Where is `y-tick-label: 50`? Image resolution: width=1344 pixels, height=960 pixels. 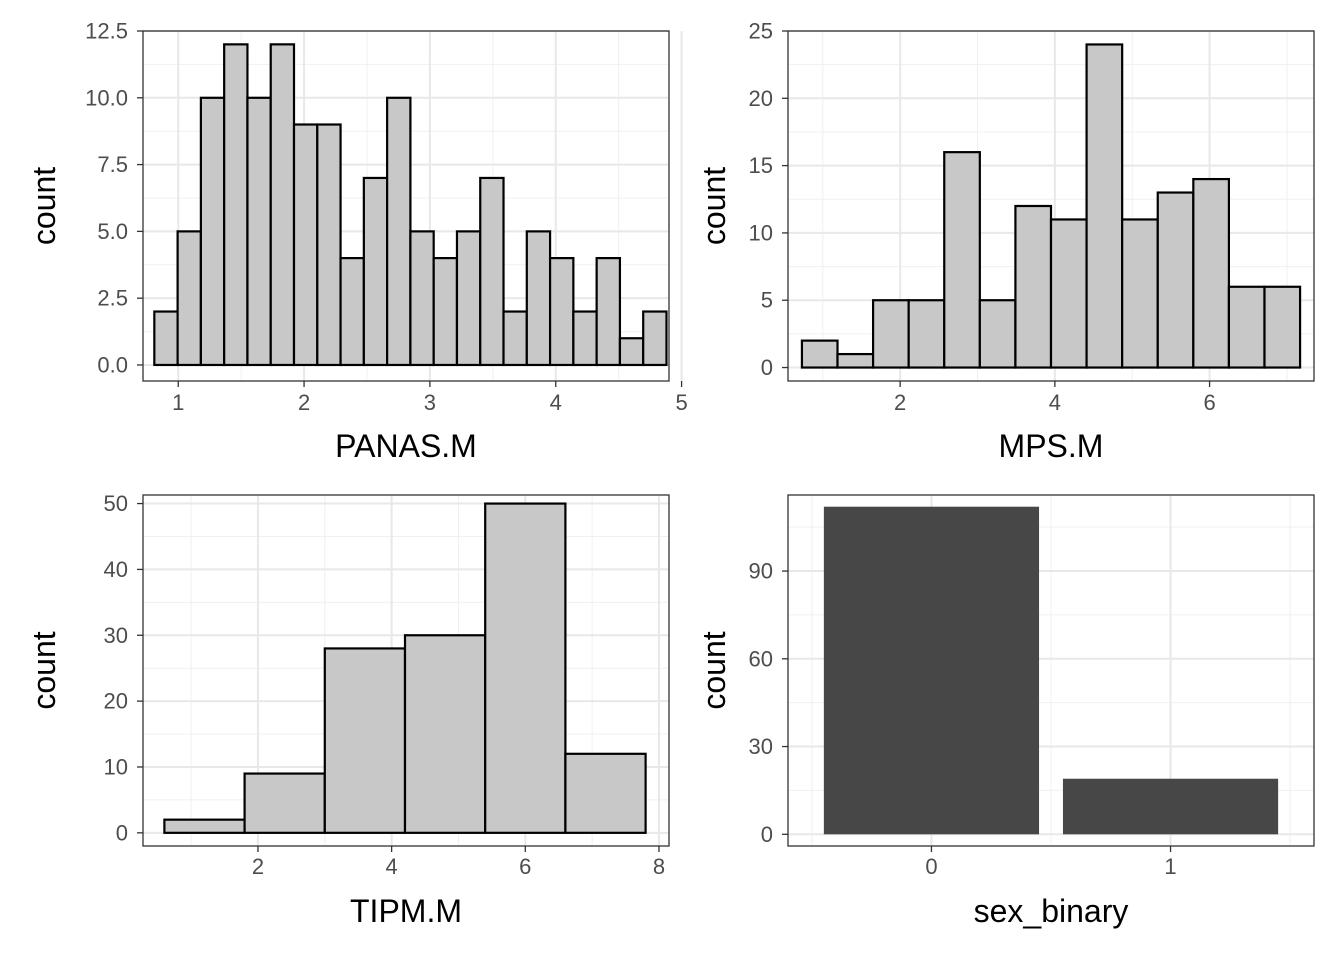
y-tick-label: 50 is located at coordinates (116, 503).